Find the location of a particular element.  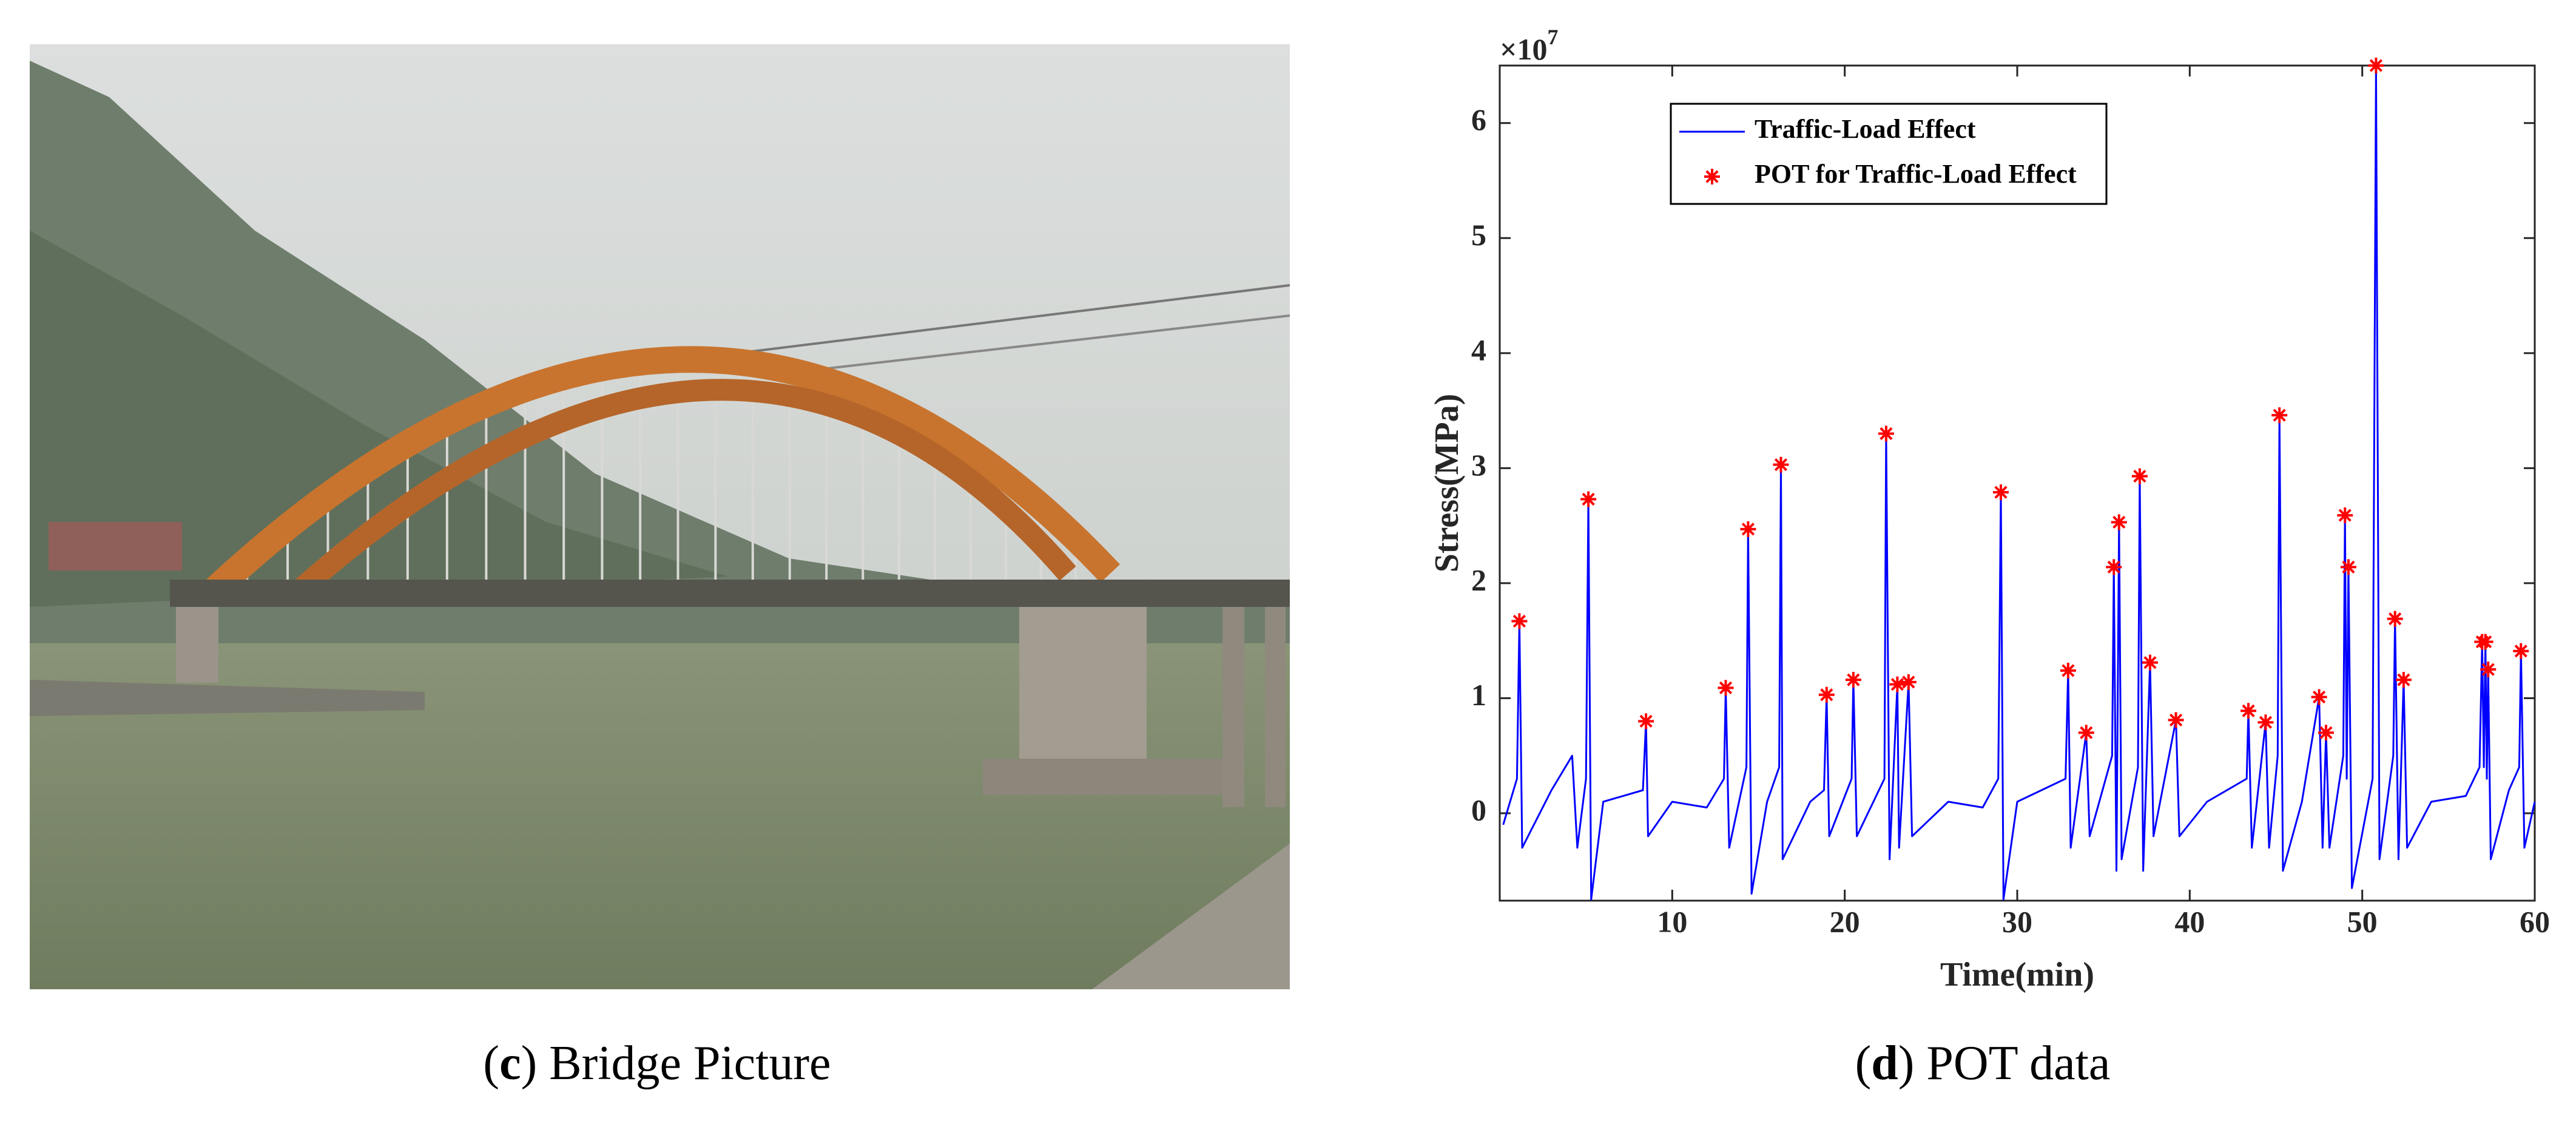

deck is located at coordinates (730, 593).